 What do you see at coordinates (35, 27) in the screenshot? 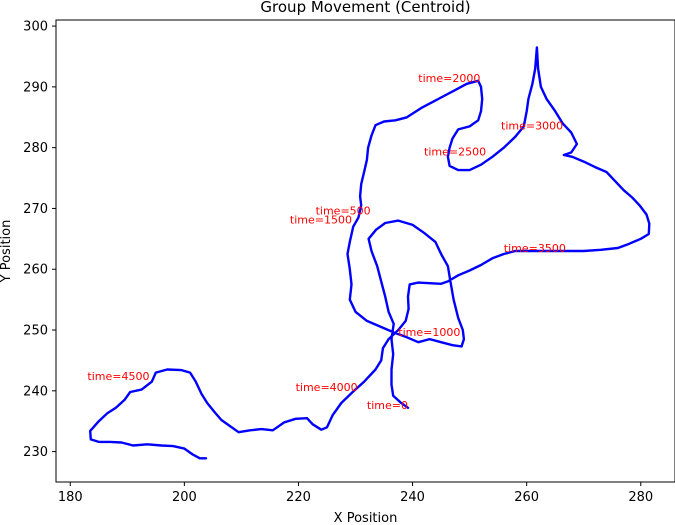
I see `y-tick-label: 300` at bounding box center [35, 27].